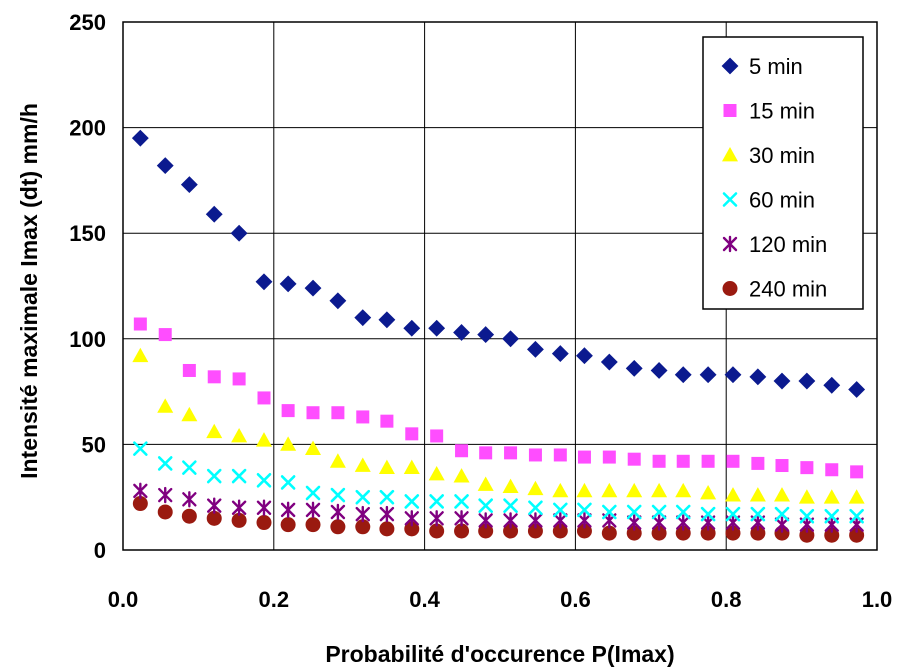 This screenshot has width=912, height=670. Describe the element at coordinates (123, 599) in the screenshot. I see `x-tick-label: 0.0` at that location.